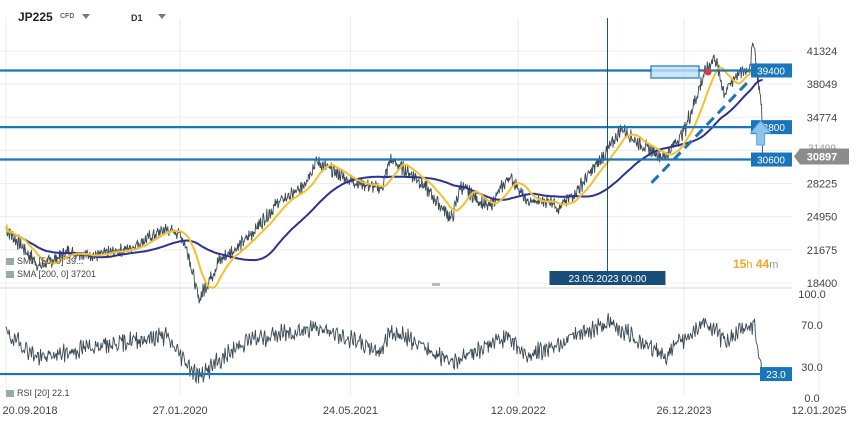  What do you see at coordinates (822, 118) in the screenshot?
I see `price-tick-label: 34774` at bounding box center [822, 118].